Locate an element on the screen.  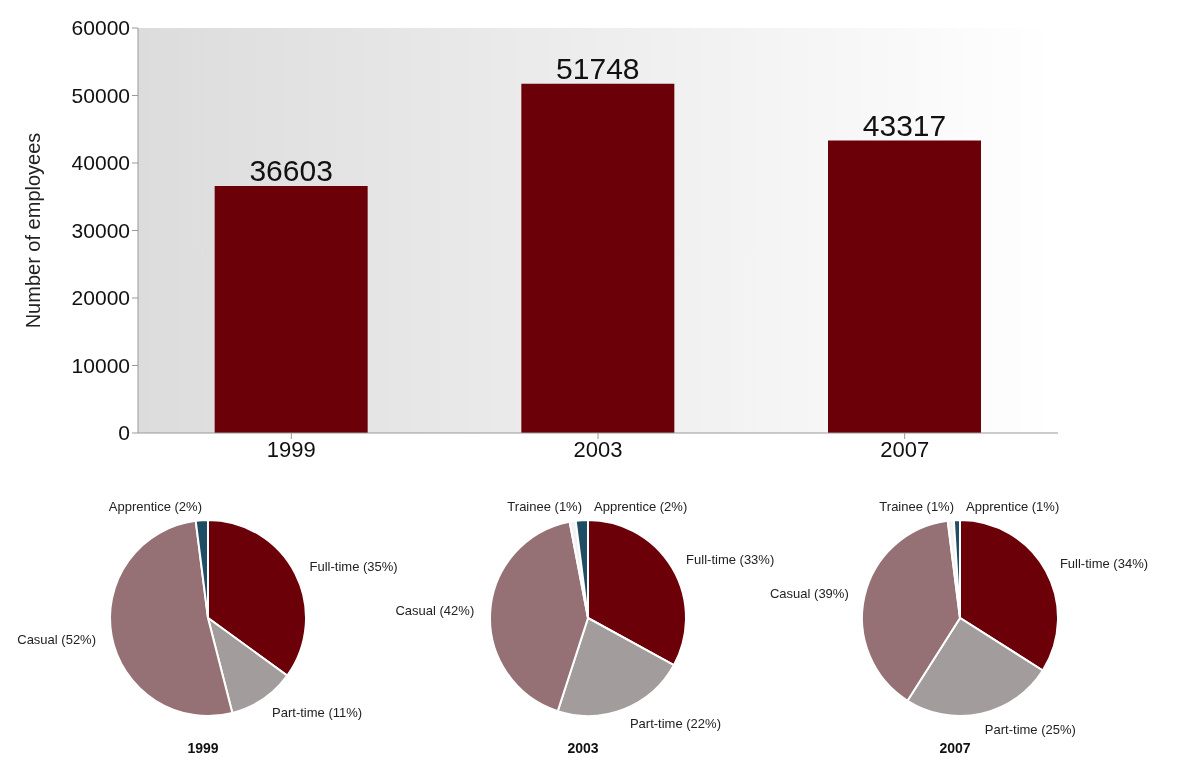
data-label: 36603 is located at coordinates (291, 170).